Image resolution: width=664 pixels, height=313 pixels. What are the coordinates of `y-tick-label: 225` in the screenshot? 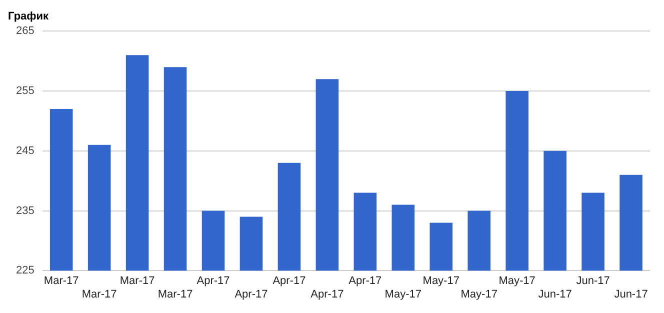 It's located at (25, 270).